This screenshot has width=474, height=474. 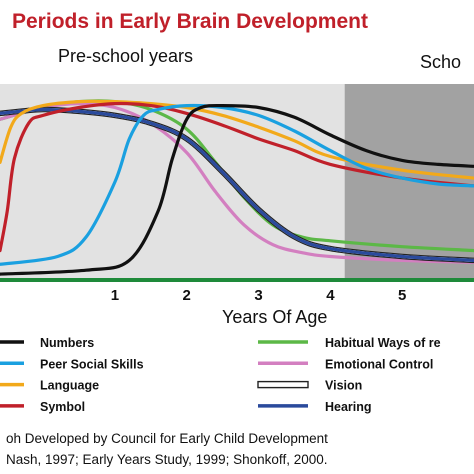 I want to click on legend-item-habitual-ways-of-re: Habitual Ways of re, so click(x=349, y=343).